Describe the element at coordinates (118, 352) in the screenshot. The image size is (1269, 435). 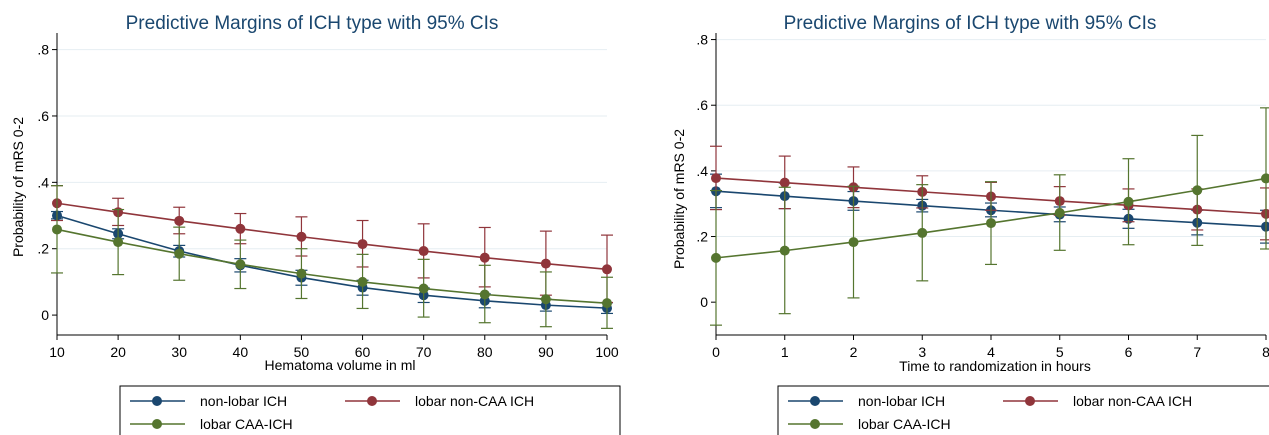
I see `x-tick-label: 20` at that location.